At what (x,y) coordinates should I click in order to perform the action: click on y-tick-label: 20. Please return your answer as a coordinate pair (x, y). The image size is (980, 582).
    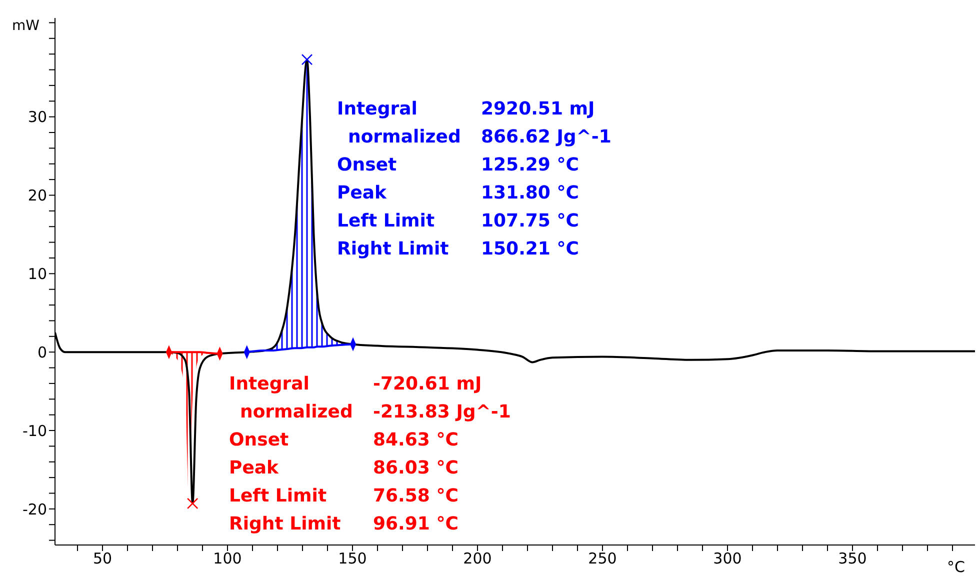
    Looking at the image, I should click on (37, 195).